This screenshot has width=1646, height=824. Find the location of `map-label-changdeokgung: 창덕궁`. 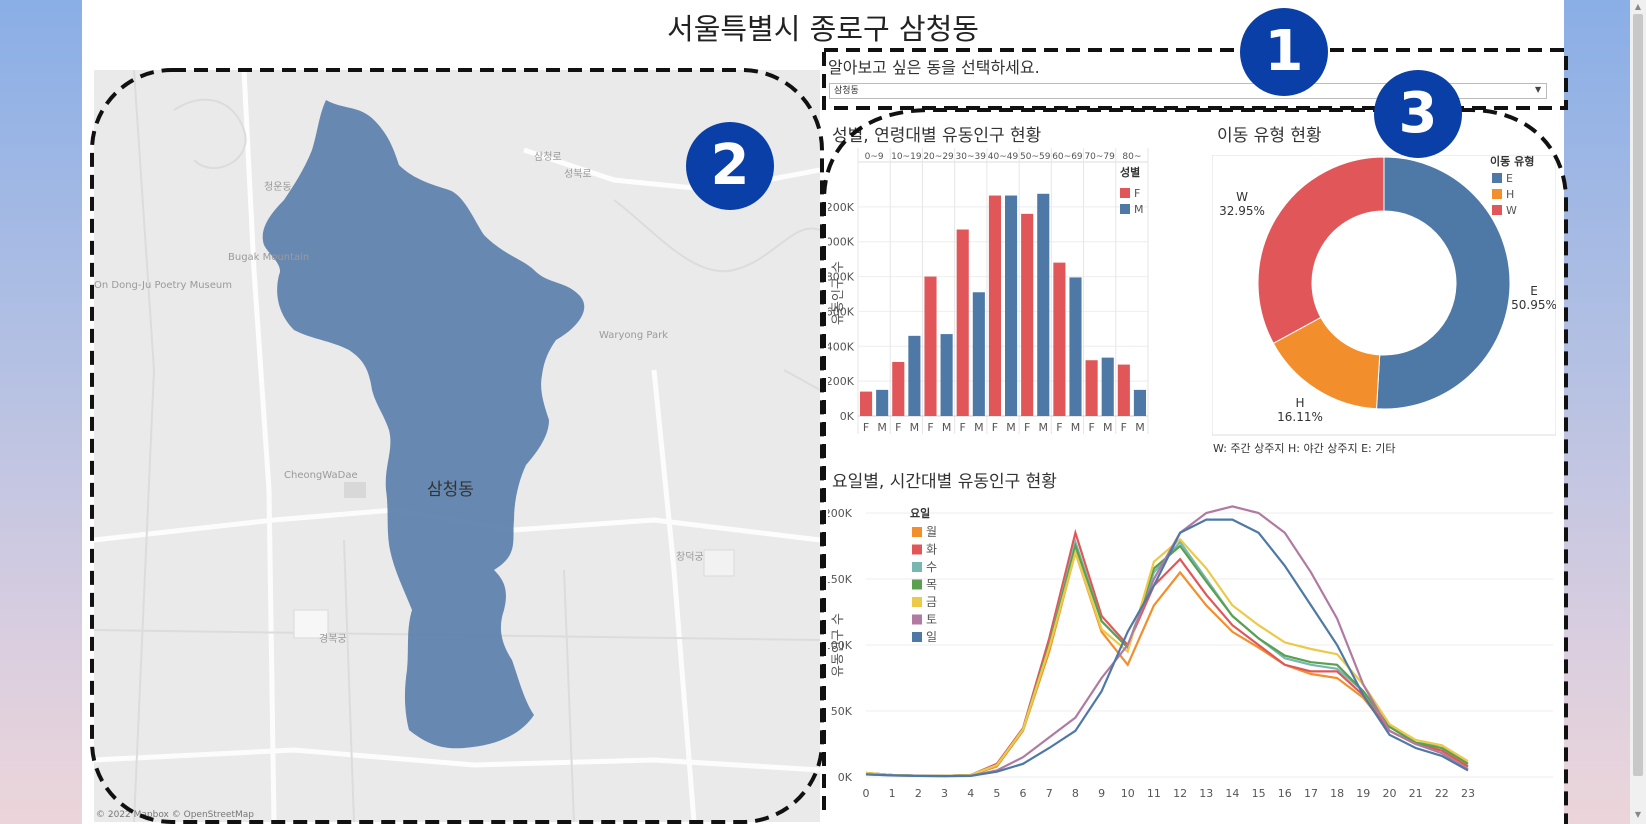

map-label-changdeokgung: 창덕궁 is located at coordinates (690, 557).